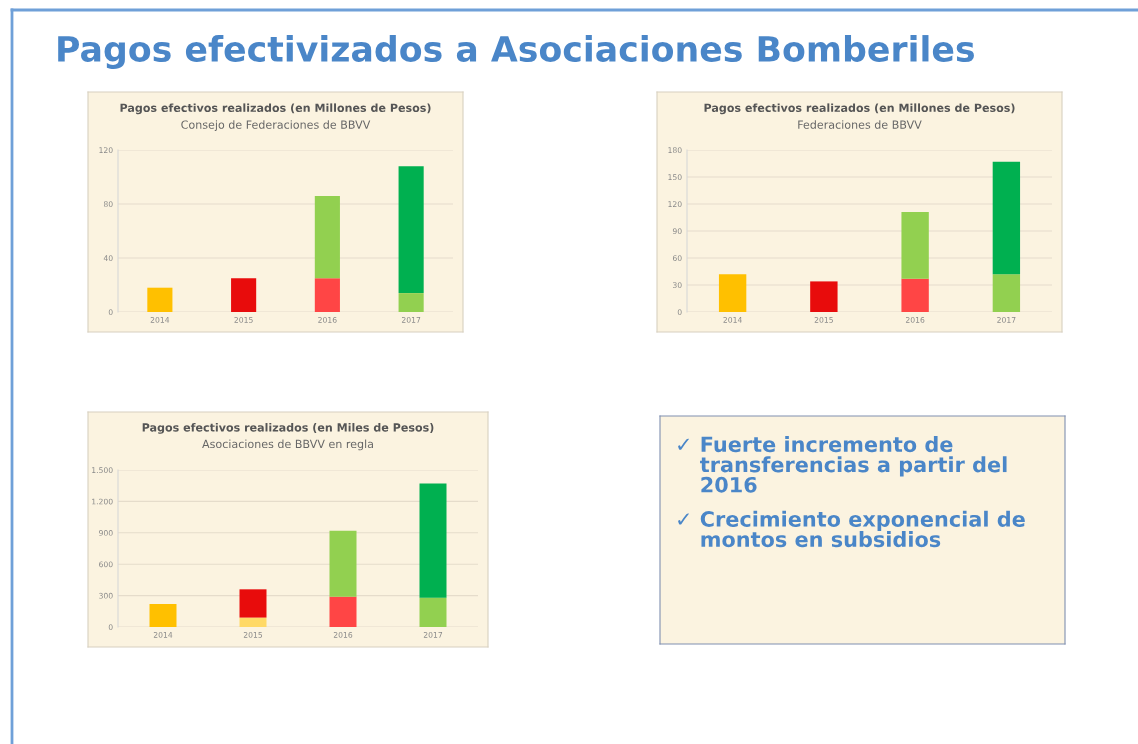 The height and width of the screenshot is (744, 1138). I want to click on chart-subtitle: Asociaciones de BBVV en regla, so click(287, 445).